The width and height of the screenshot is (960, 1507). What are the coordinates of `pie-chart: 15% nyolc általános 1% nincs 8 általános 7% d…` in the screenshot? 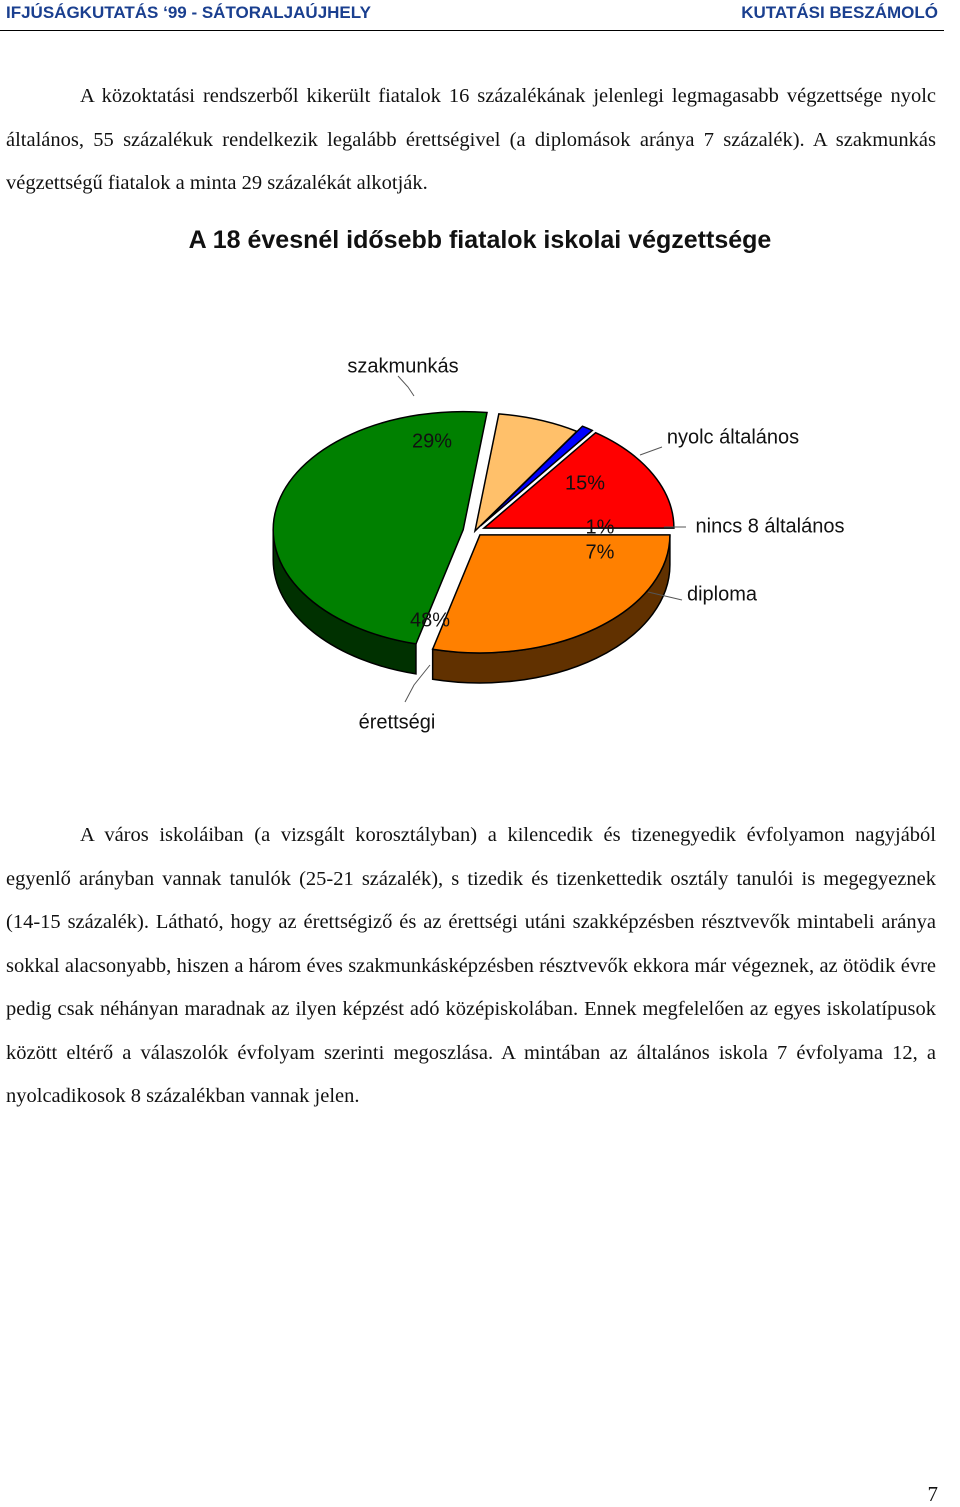 It's located at (558, 544).